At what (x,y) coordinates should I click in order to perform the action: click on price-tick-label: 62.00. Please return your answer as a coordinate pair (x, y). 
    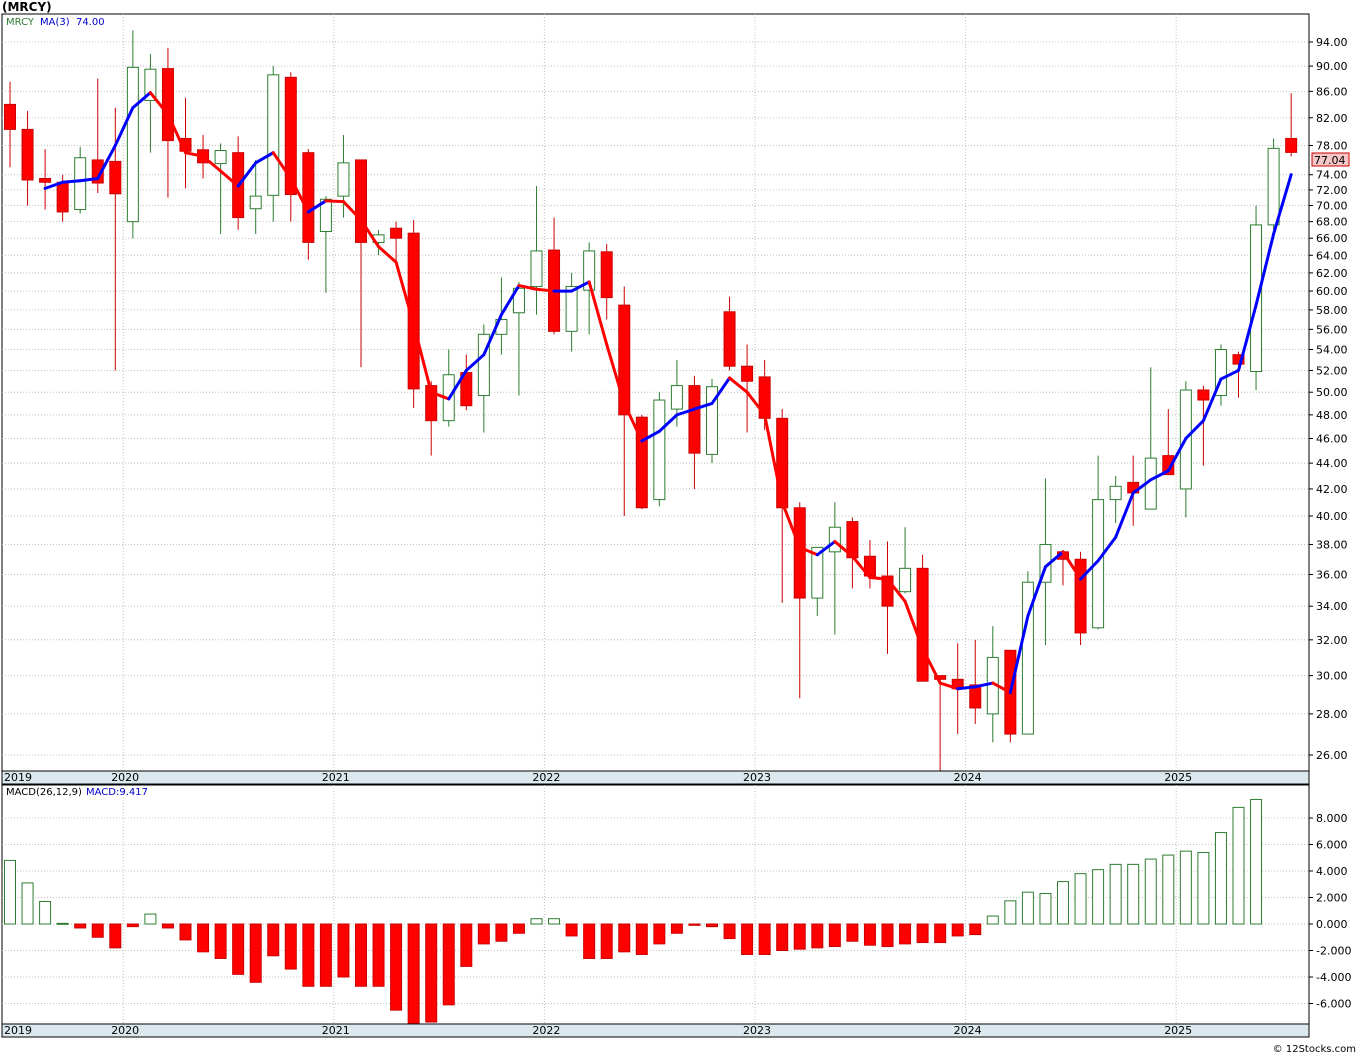
    Looking at the image, I should click on (1332, 273).